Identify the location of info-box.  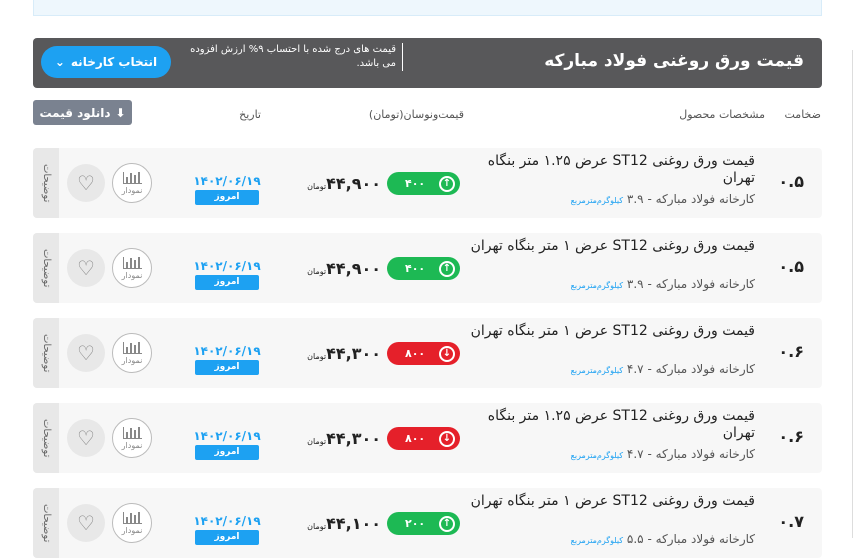
(427, 8).